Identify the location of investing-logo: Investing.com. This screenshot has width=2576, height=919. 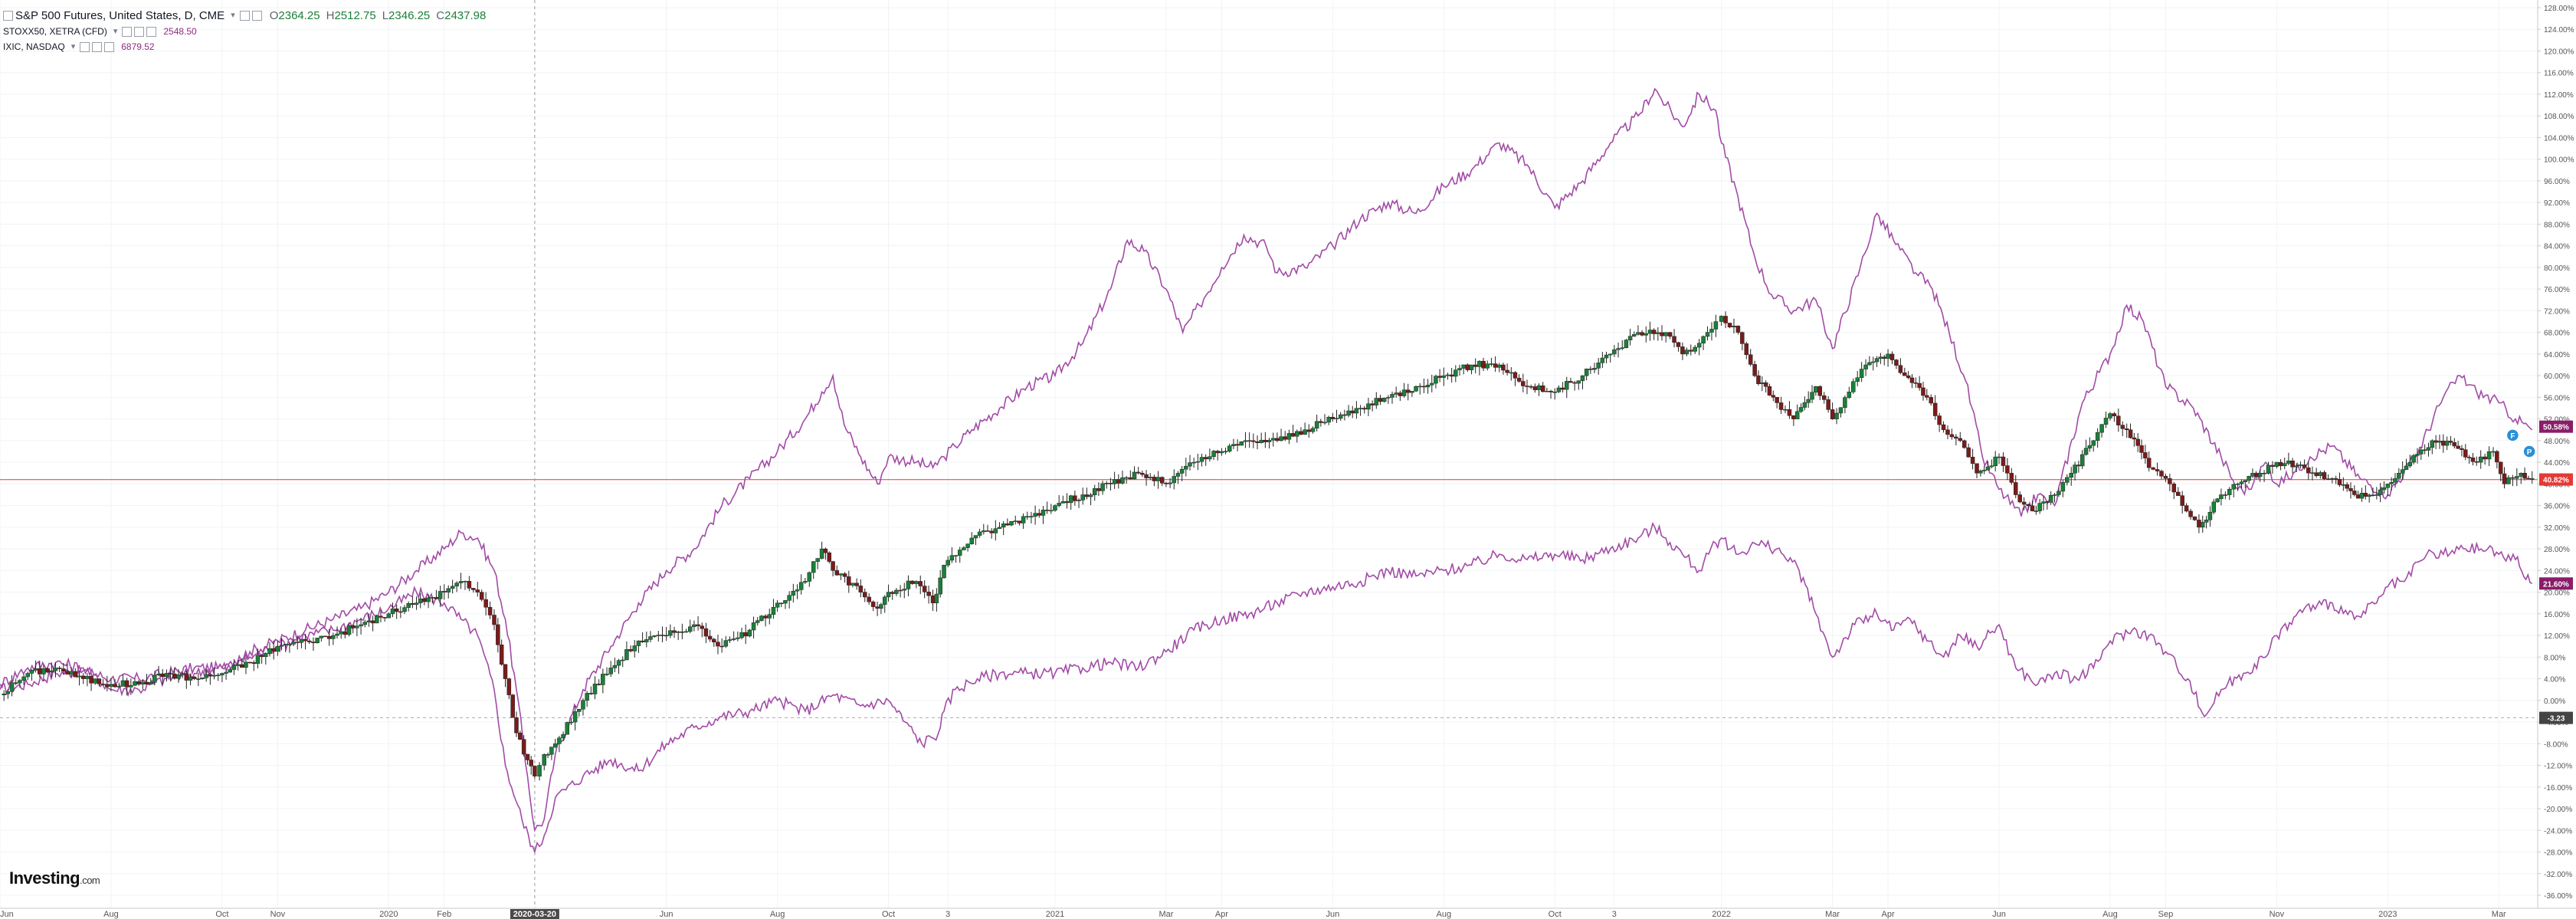
(55, 878).